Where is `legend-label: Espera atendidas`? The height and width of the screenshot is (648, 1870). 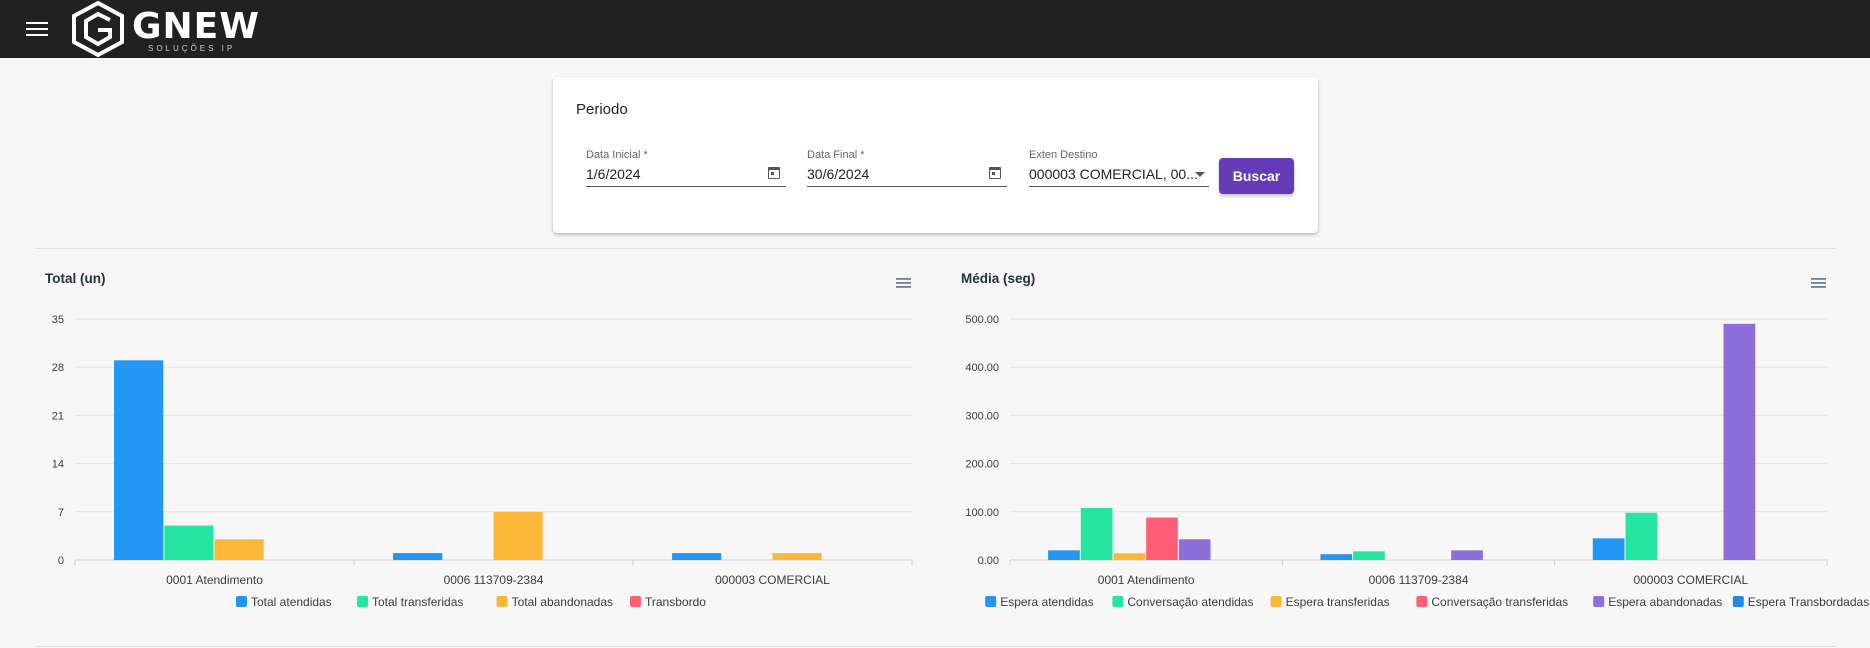 legend-label: Espera atendidas is located at coordinates (1046, 602).